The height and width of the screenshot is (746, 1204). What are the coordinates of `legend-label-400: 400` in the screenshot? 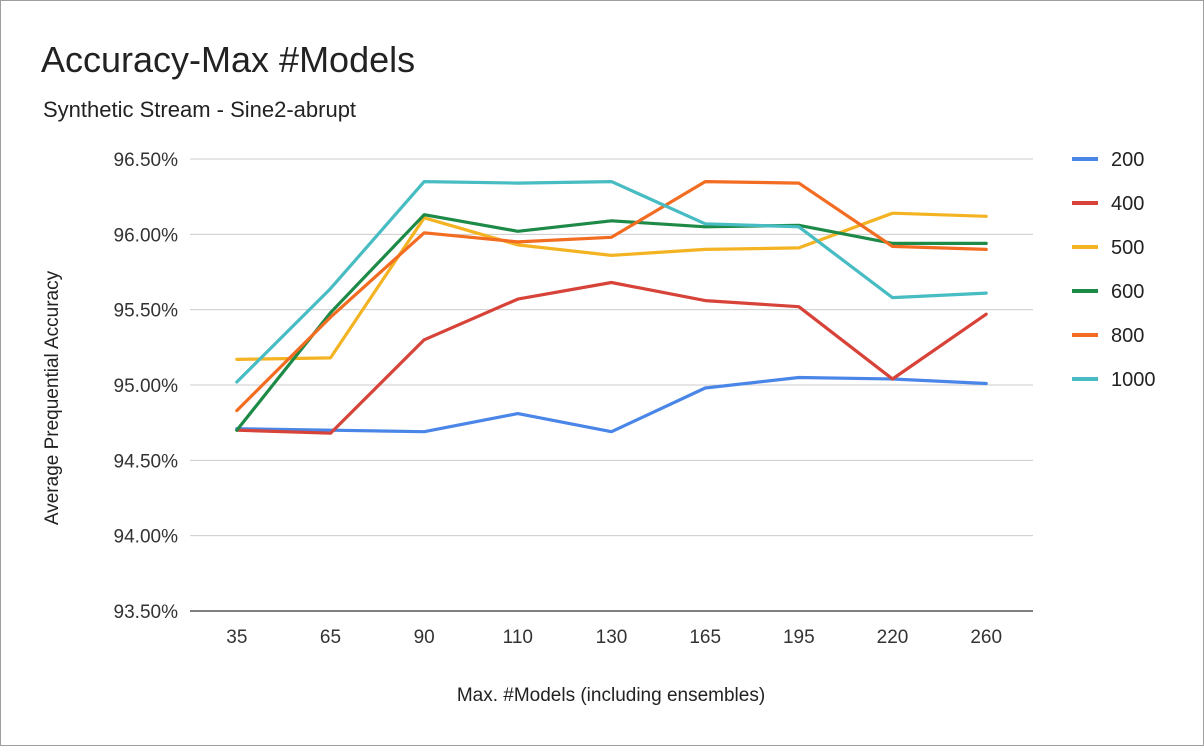 It's located at (1127, 204).